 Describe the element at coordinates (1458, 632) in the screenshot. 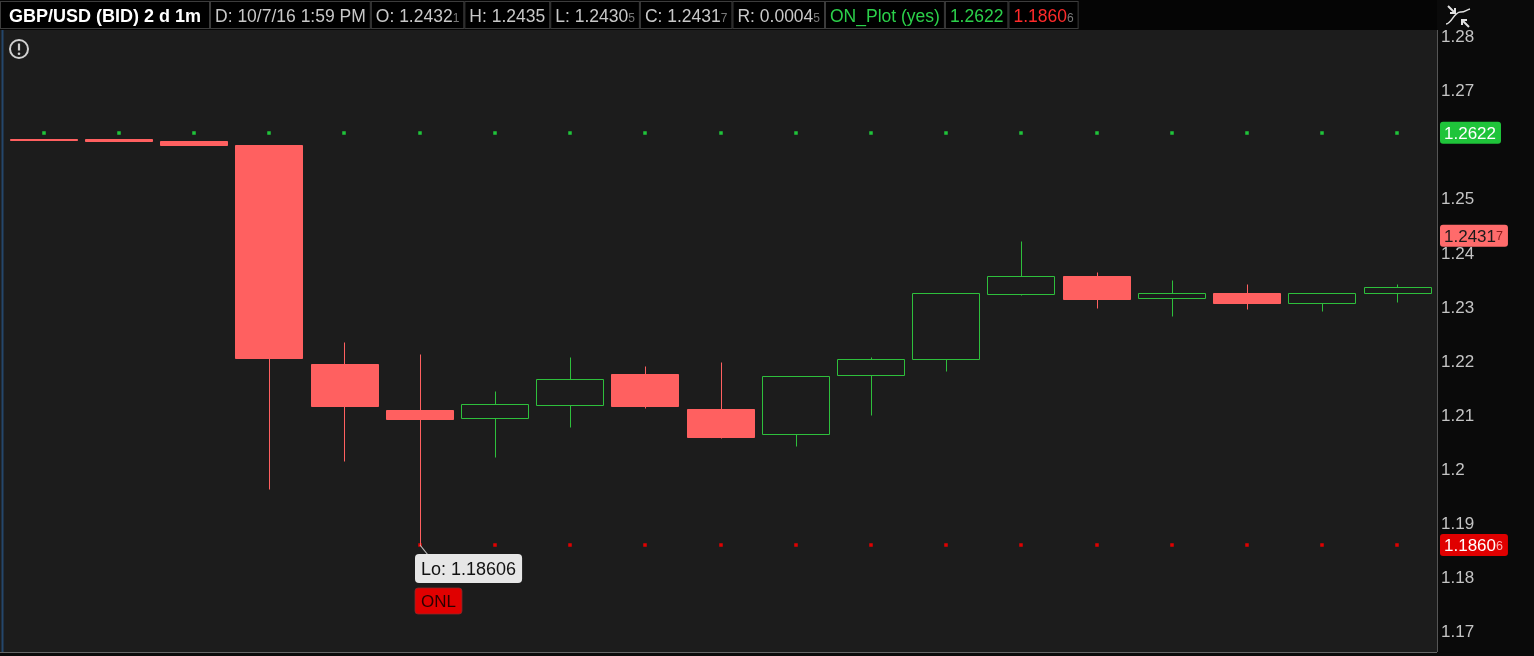

I see `y-tick-label: 1.17` at that location.